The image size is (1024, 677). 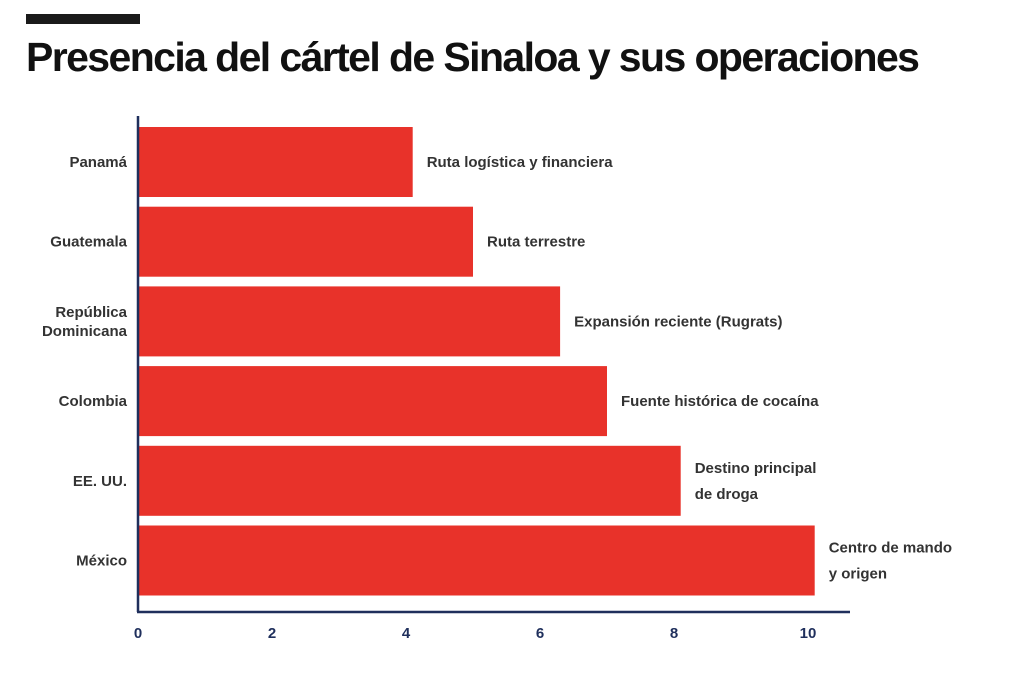 What do you see at coordinates (858, 574) in the screenshot?
I see `bar-annotation-line: y origen` at bounding box center [858, 574].